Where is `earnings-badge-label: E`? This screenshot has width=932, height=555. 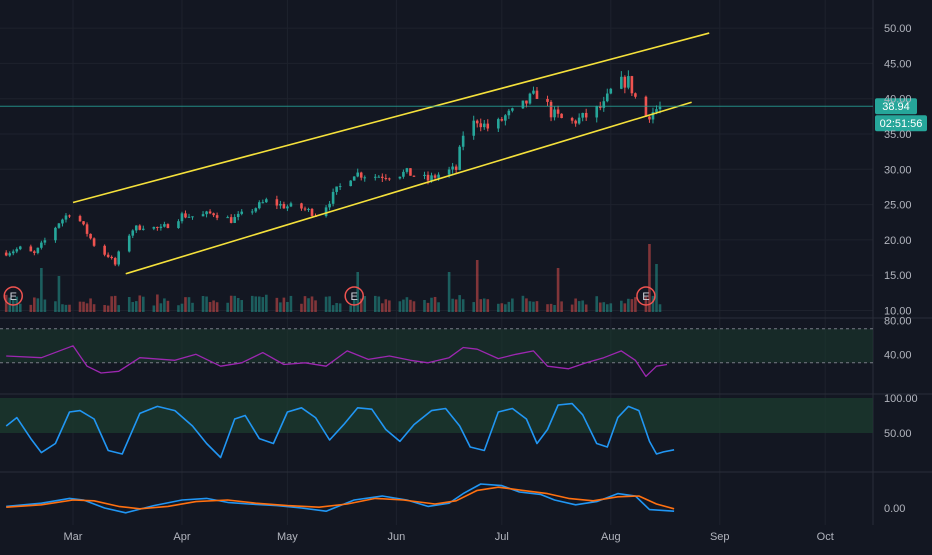 earnings-badge-label: E is located at coordinates (645, 297).